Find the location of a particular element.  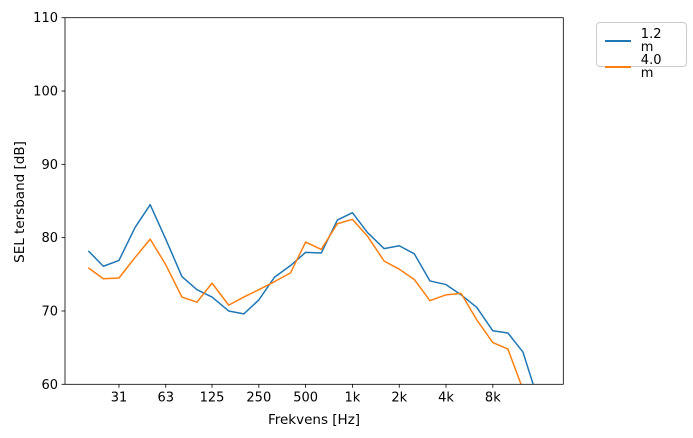

x-tick-label: 63 is located at coordinates (165, 397).